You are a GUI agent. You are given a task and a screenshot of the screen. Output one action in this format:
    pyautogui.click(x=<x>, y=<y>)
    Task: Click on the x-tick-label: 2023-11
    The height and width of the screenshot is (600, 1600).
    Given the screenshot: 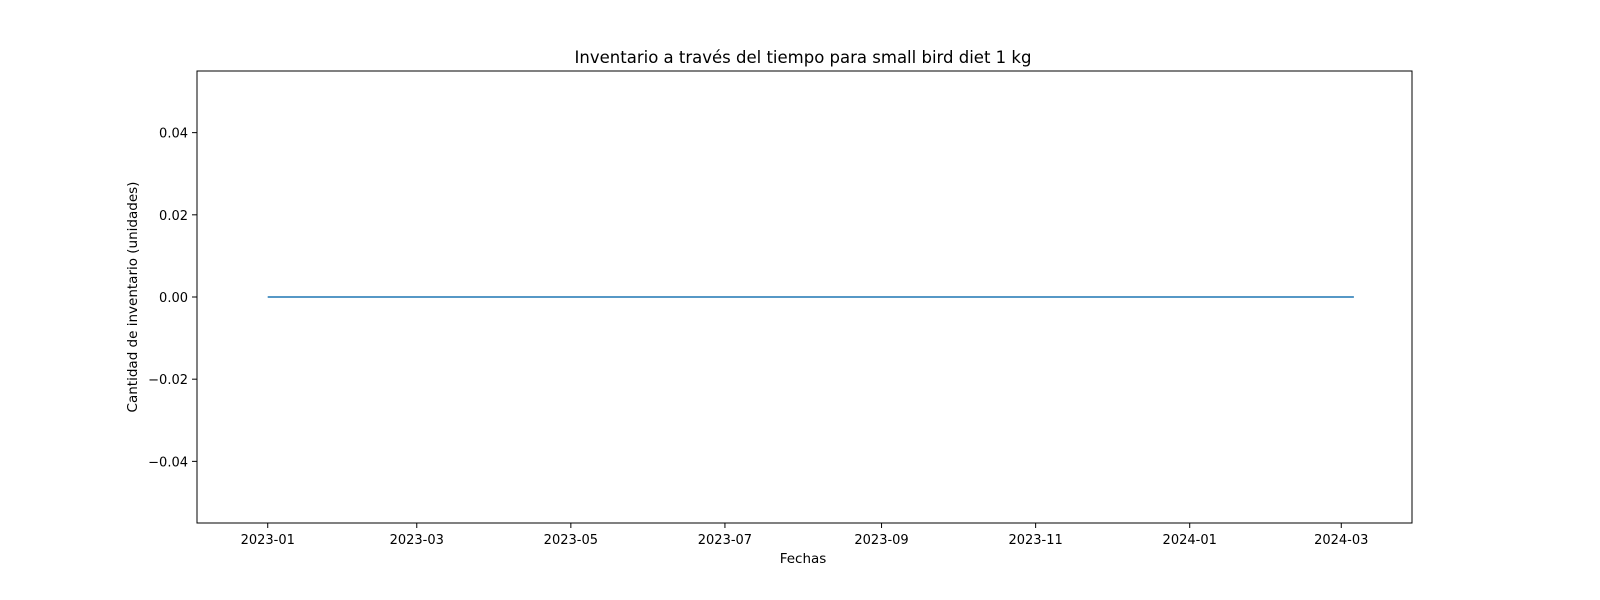 What is the action you would take?
    pyautogui.click(x=1035, y=540)
    